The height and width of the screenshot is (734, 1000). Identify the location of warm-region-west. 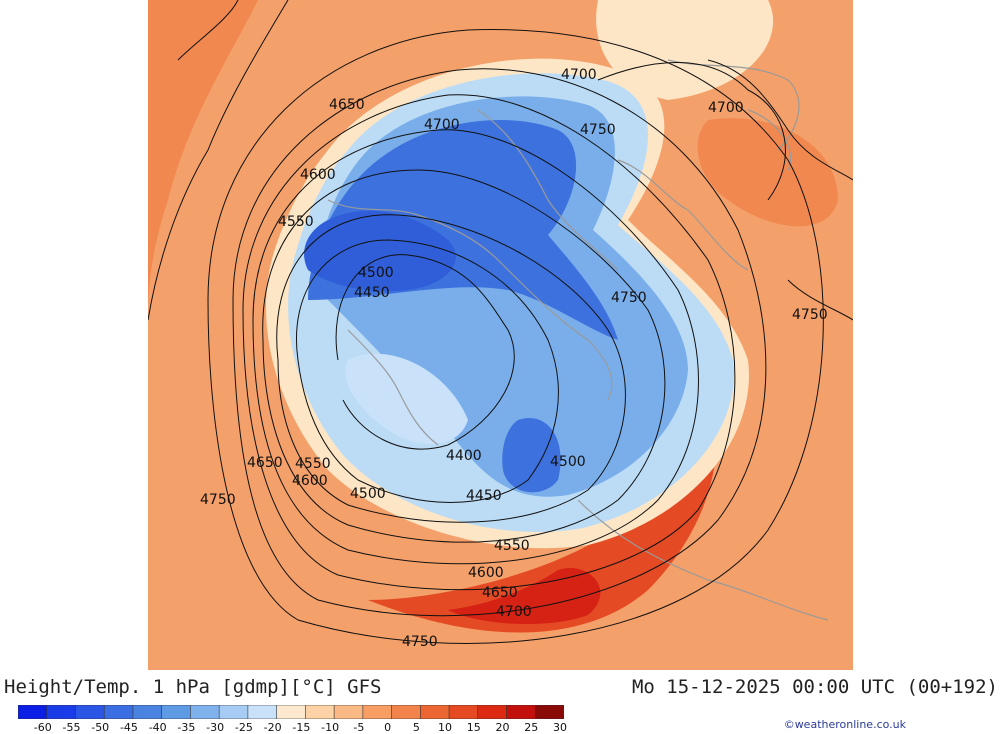
(203, 160).